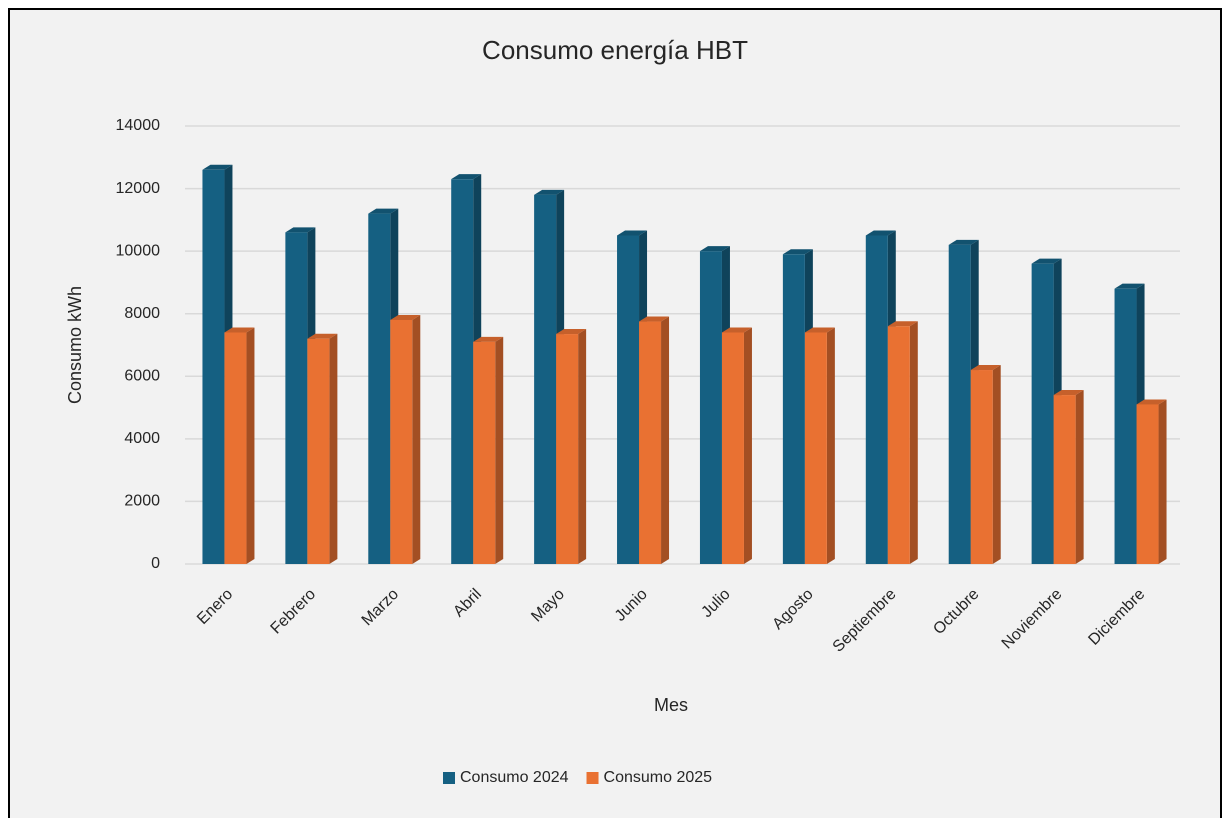 This screenshot has width=1230, height=823. Describe the element at coordinates (75, 345) in the screenshot. I see `y-axis-label: Consumo kWh` at that location.